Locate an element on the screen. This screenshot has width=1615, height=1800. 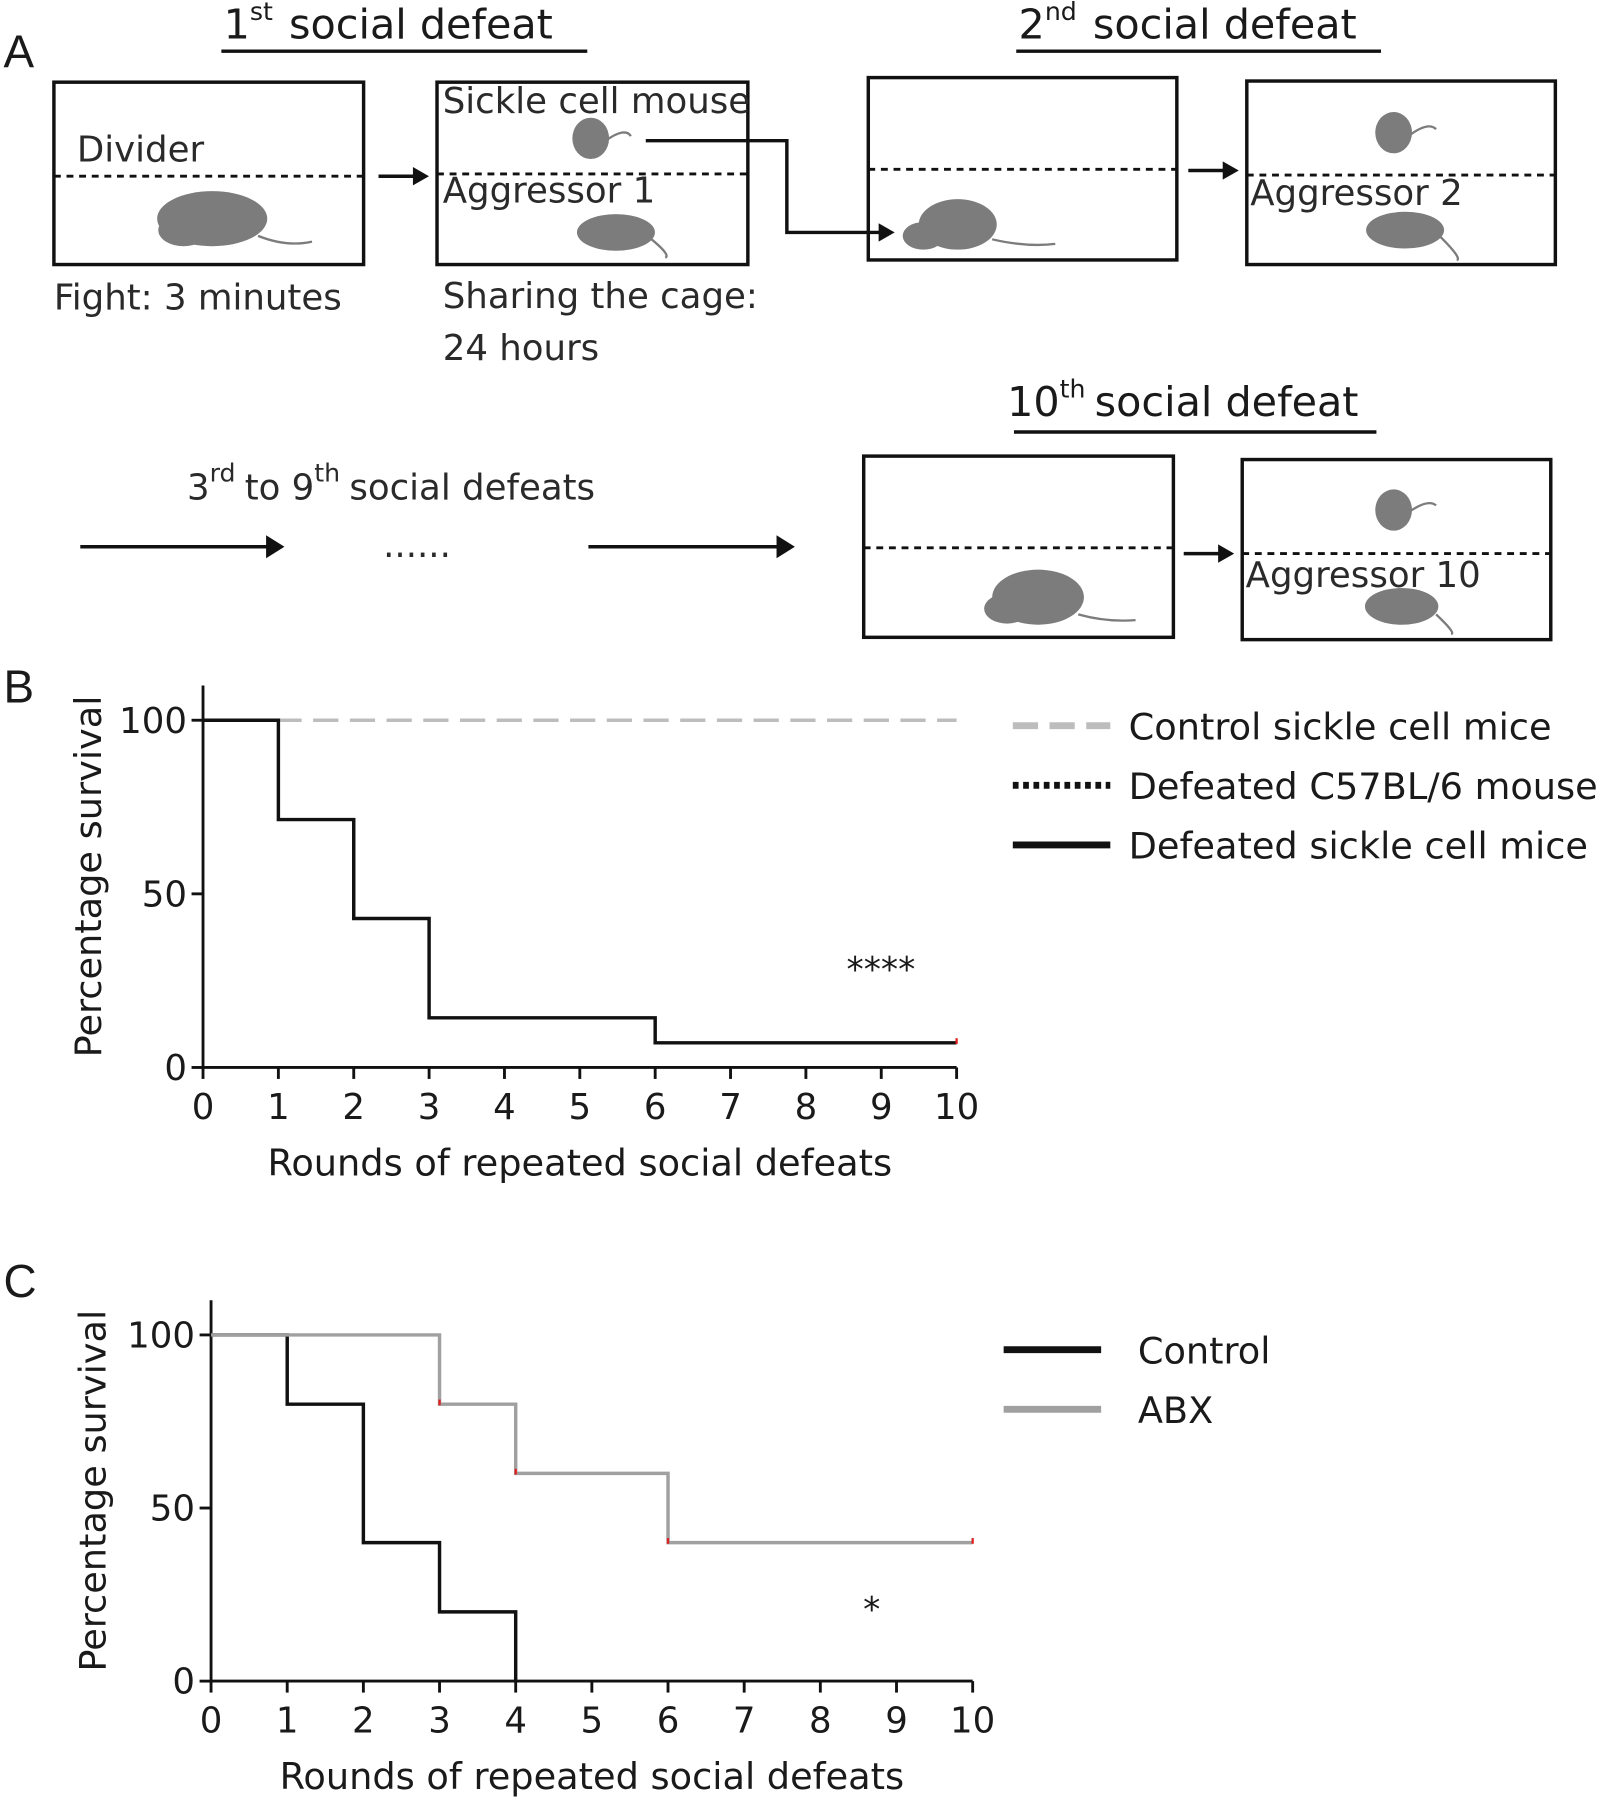
legend-label: Defeated C57BL/6 mouse is located at coordinates (1363, 786).